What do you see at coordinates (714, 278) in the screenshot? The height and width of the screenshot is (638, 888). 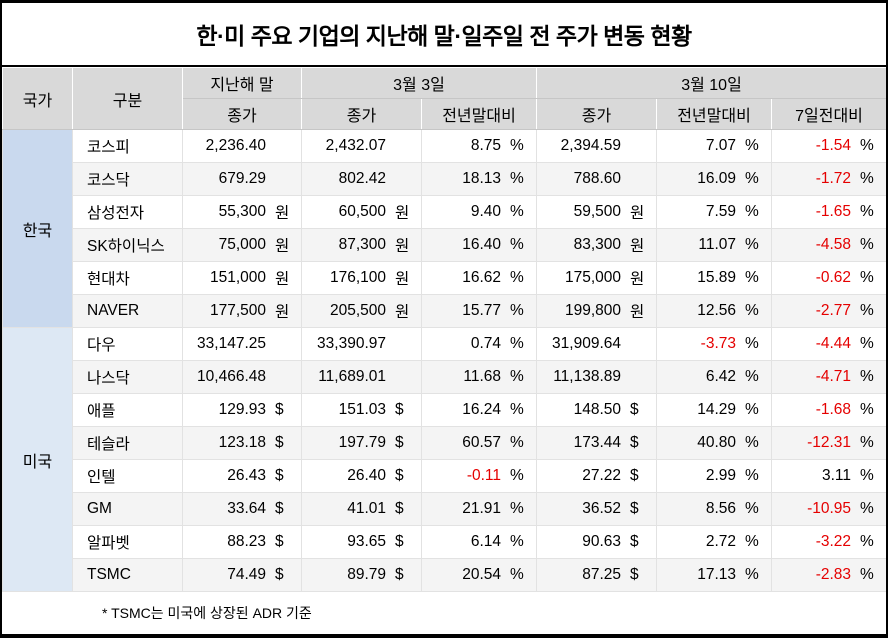 I see `value-cell-m10chg: 15.89%` at bounding box center [714, 278].